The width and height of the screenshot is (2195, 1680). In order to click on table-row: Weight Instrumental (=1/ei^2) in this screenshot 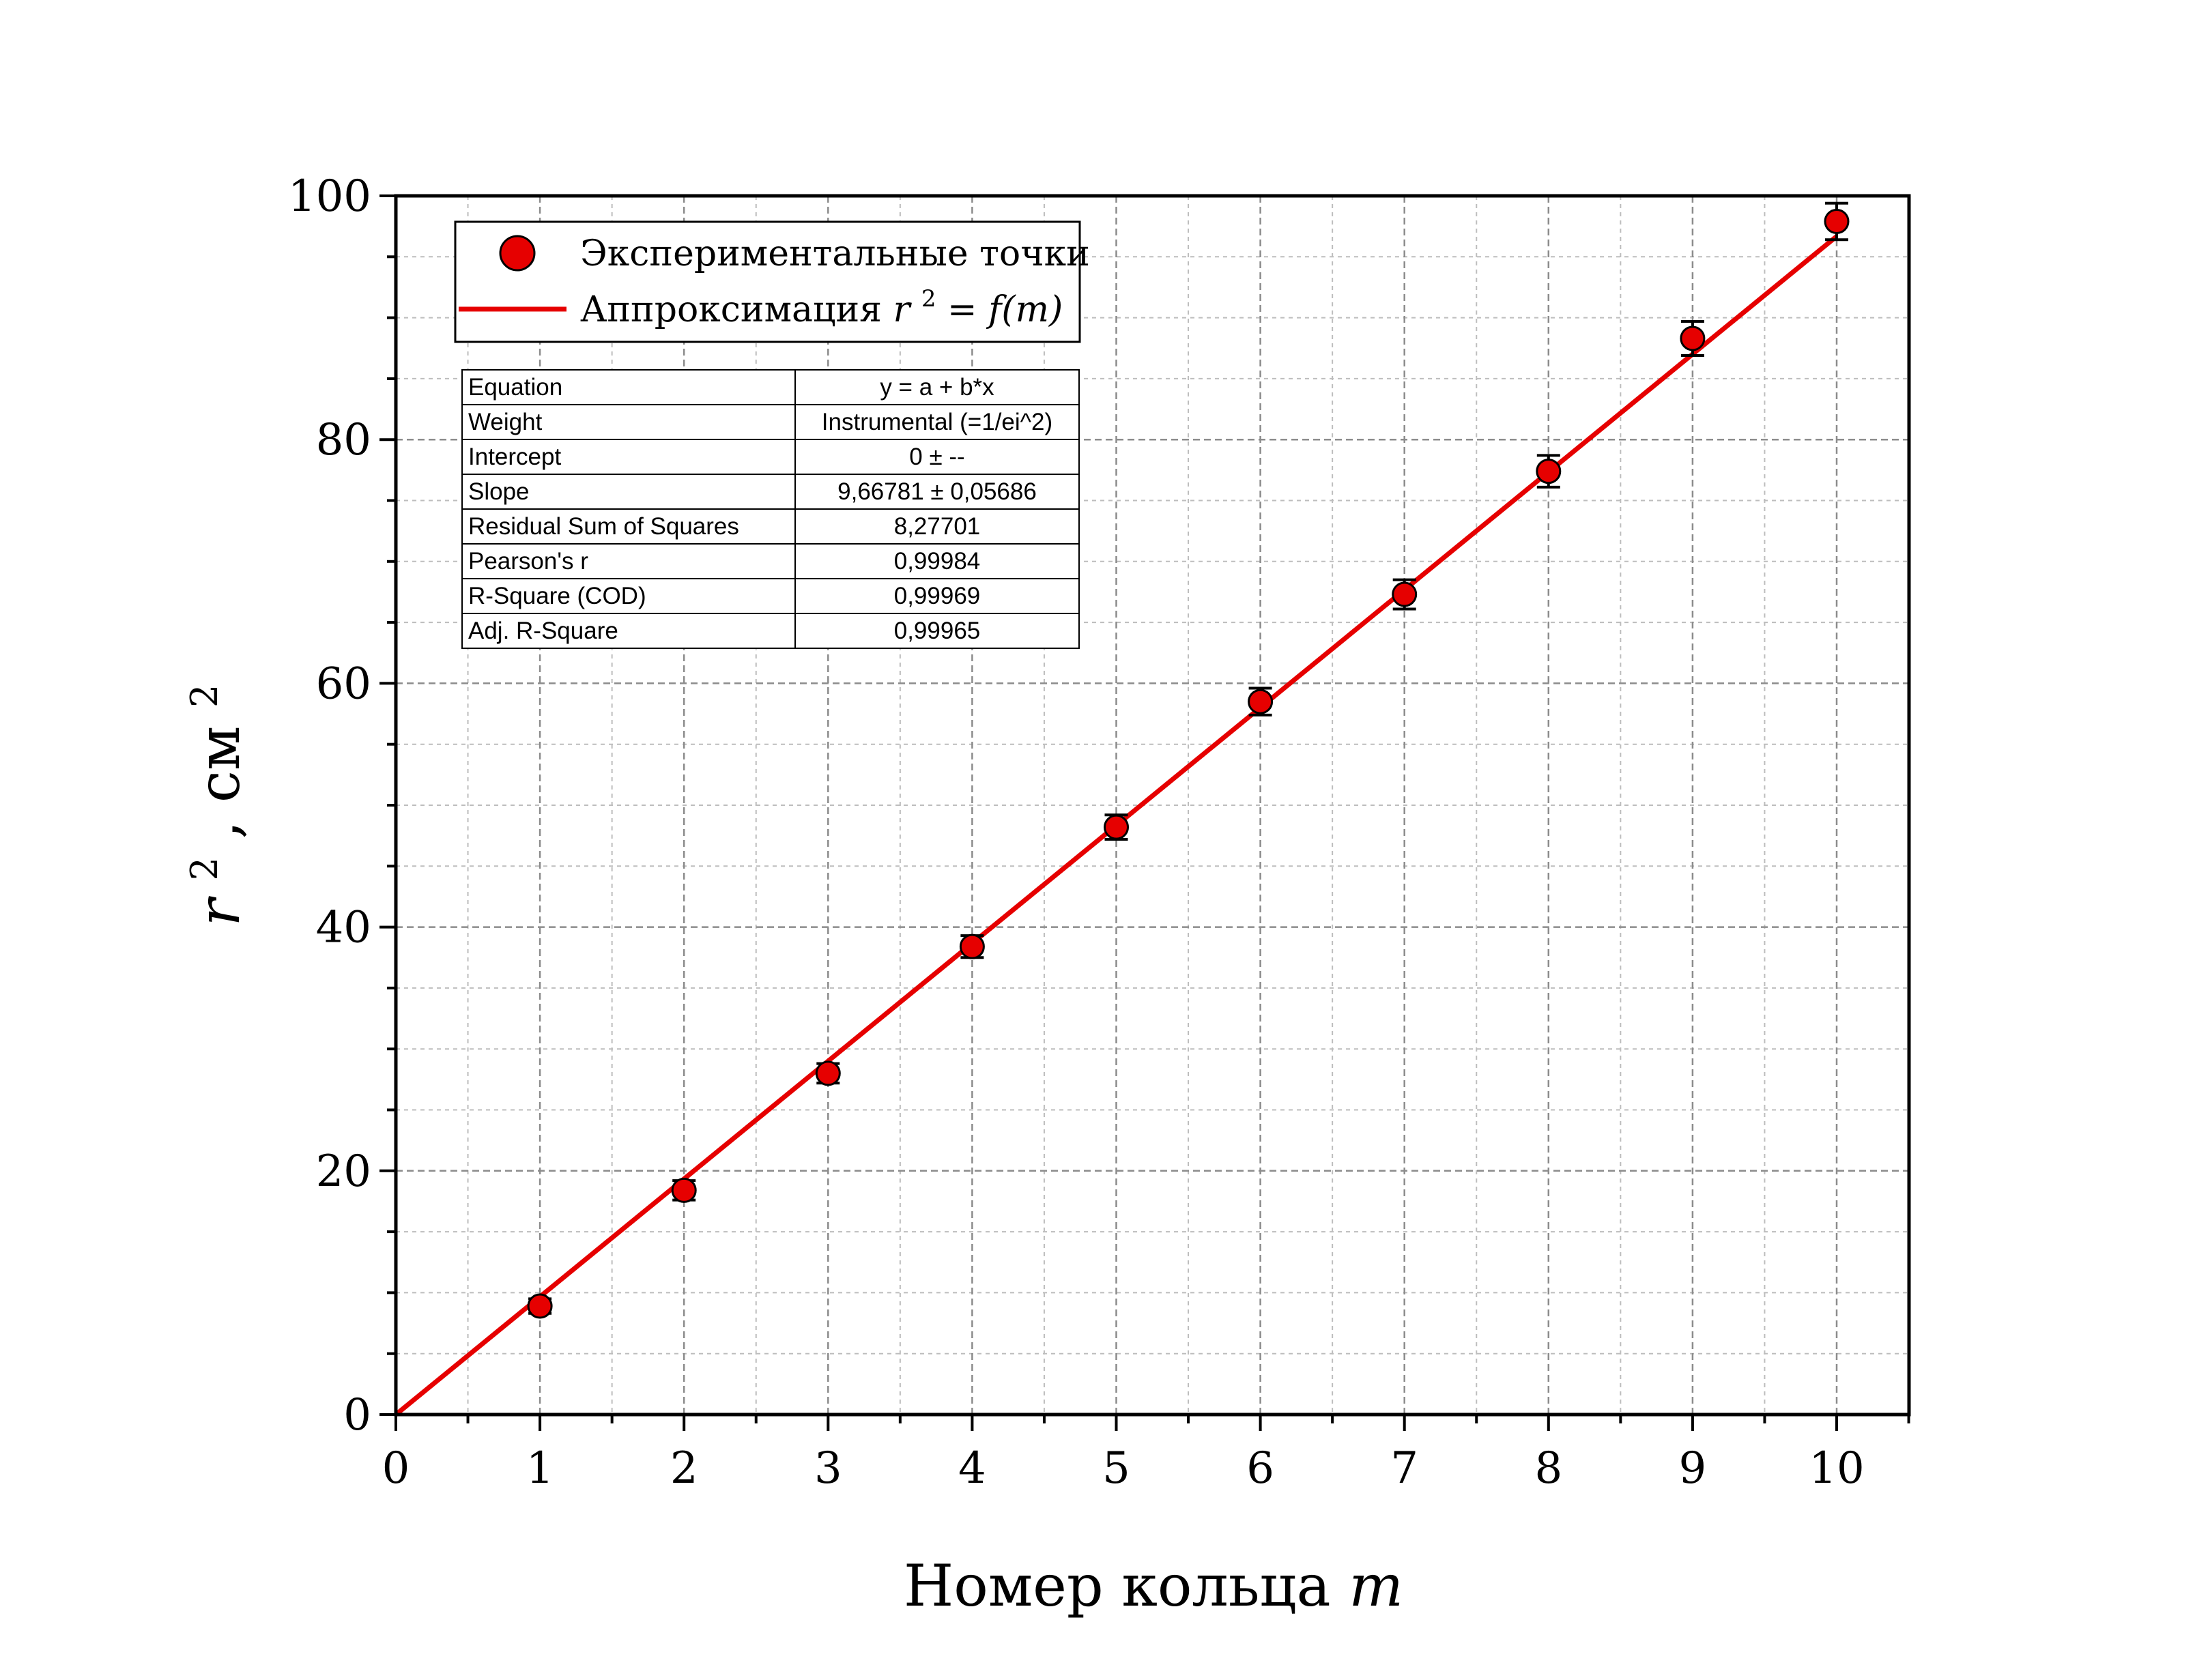, I will do `click(770, 422)`.